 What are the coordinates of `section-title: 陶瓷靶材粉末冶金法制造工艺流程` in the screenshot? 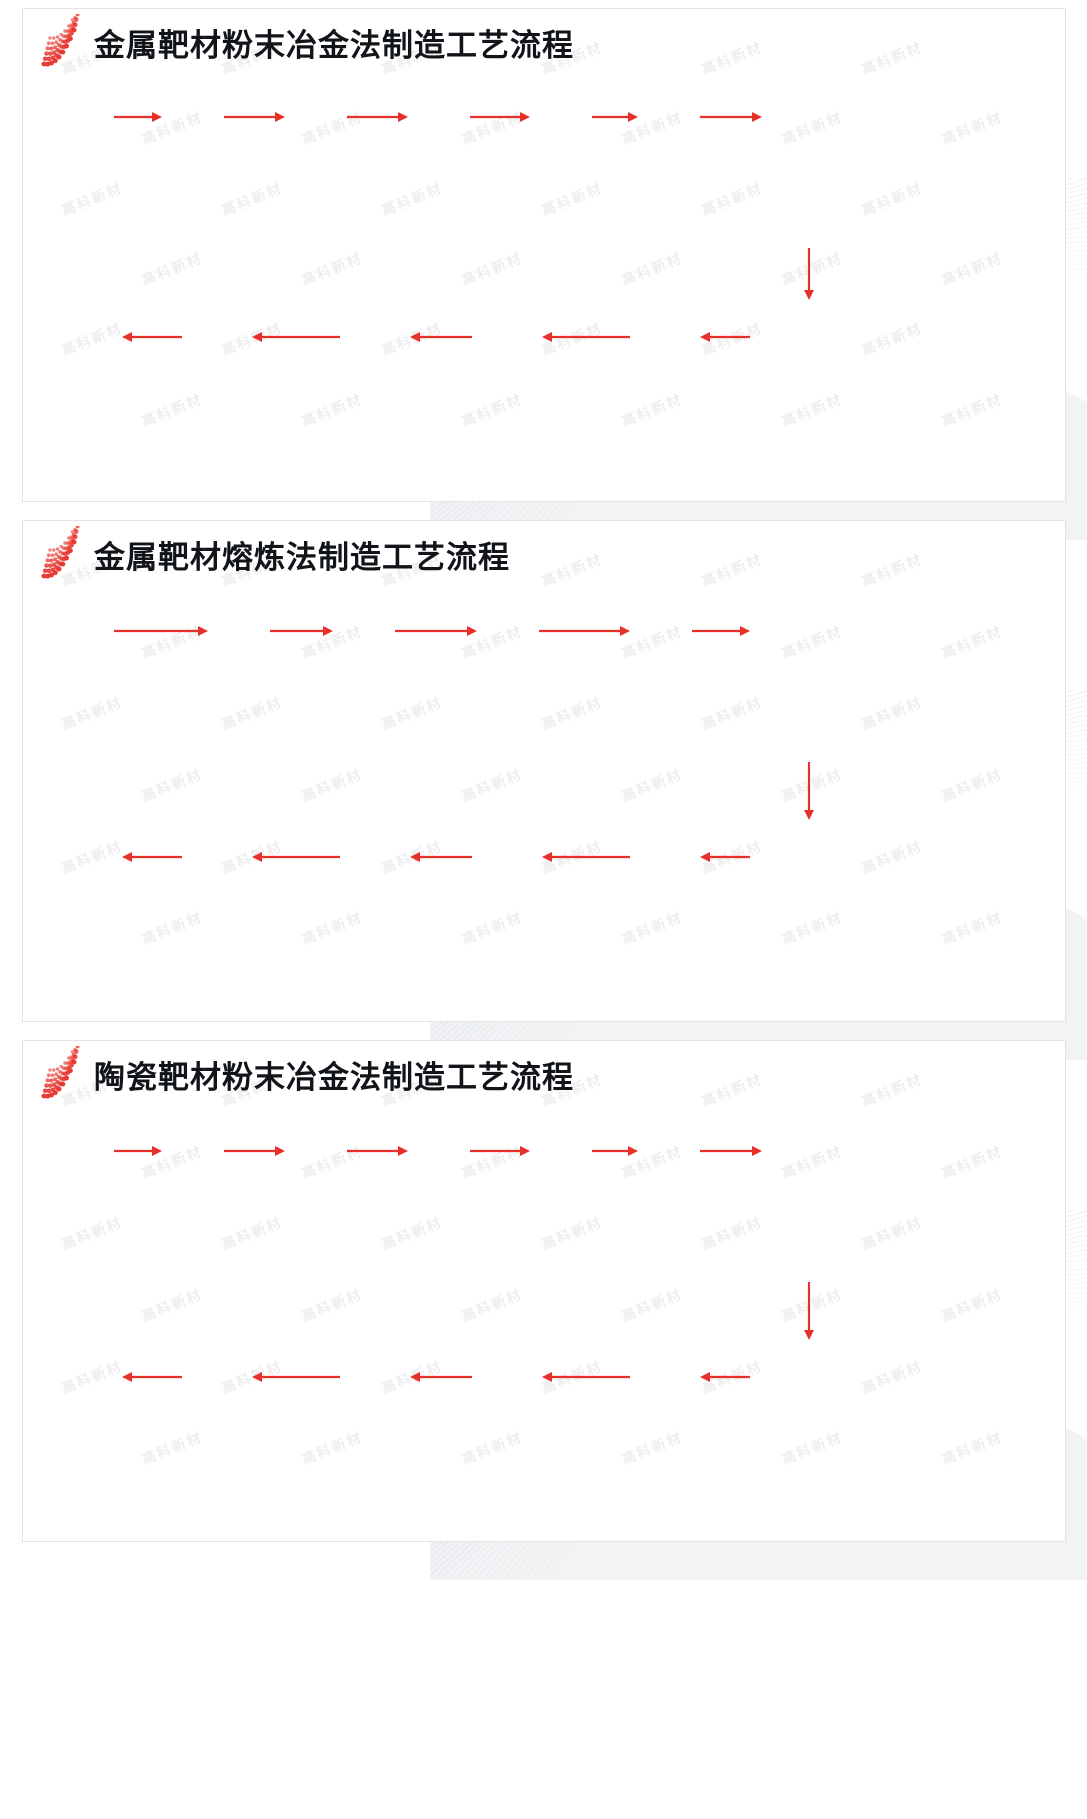 It's located at (334, 1077).